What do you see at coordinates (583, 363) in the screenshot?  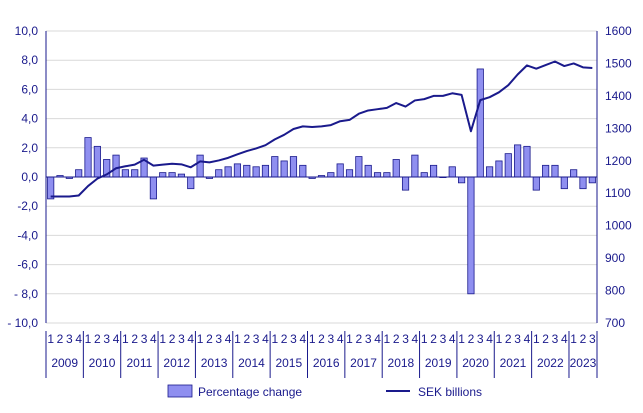 I see `year-label: 2023` at bounding box center [583, 363].